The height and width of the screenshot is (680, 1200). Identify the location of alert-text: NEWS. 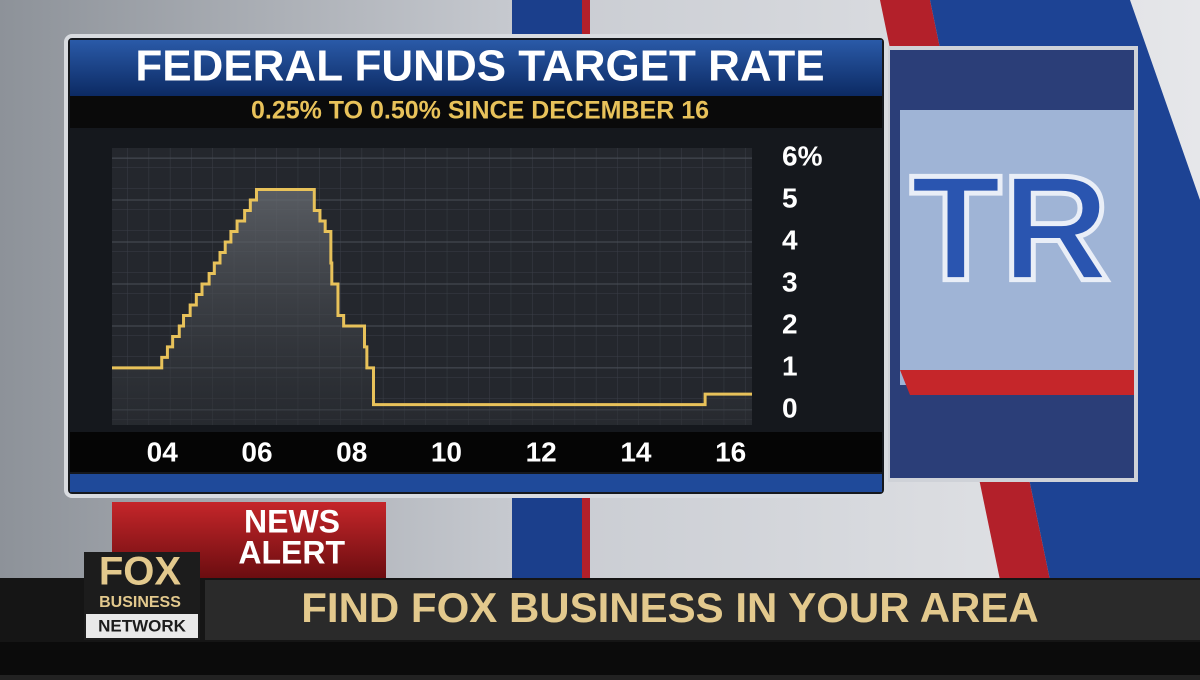
(292, 521).